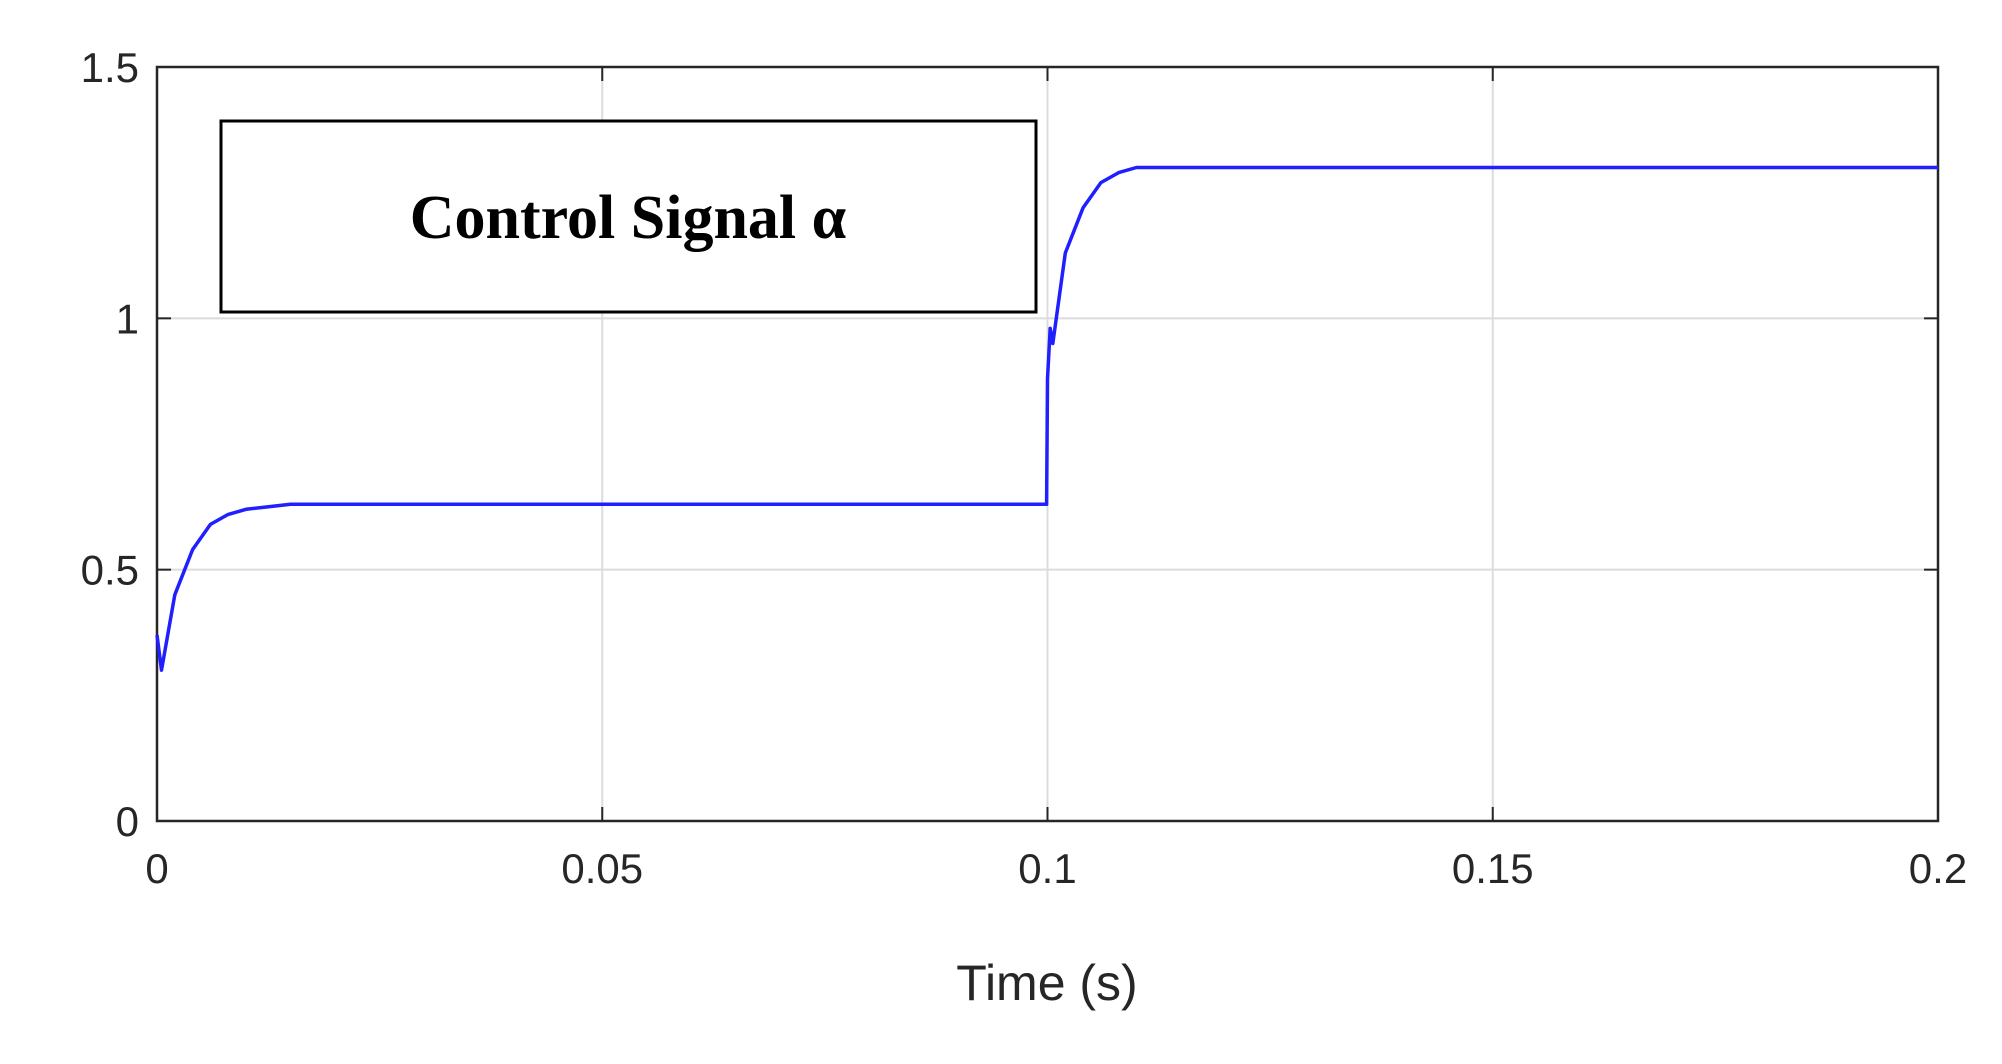 Image resolution: width=2002 pixels, height=1064 pixels. I want to click on x-tick-label: 0.15, so click(1493, 868).